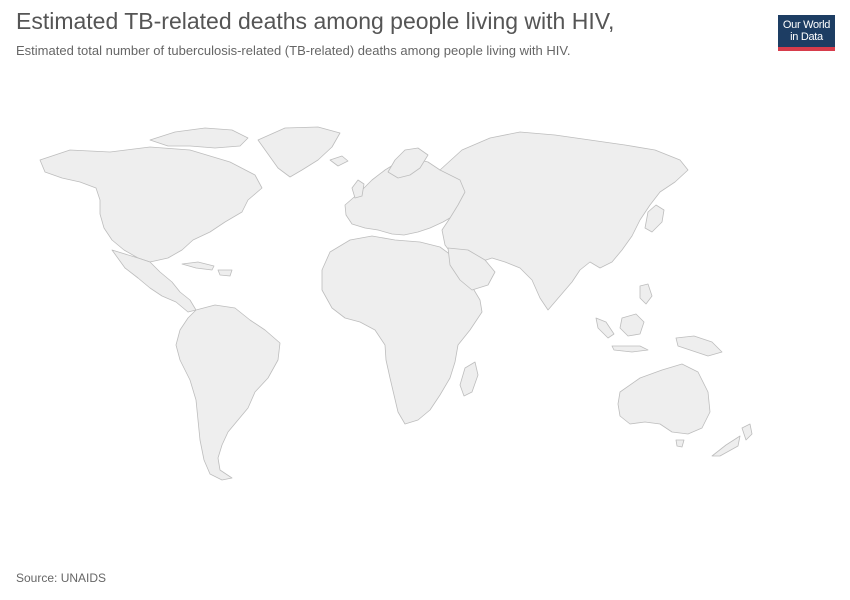 This screenshot has height=600, width=850. I want to click on country-shape-hispaniola, so click(225, 273).